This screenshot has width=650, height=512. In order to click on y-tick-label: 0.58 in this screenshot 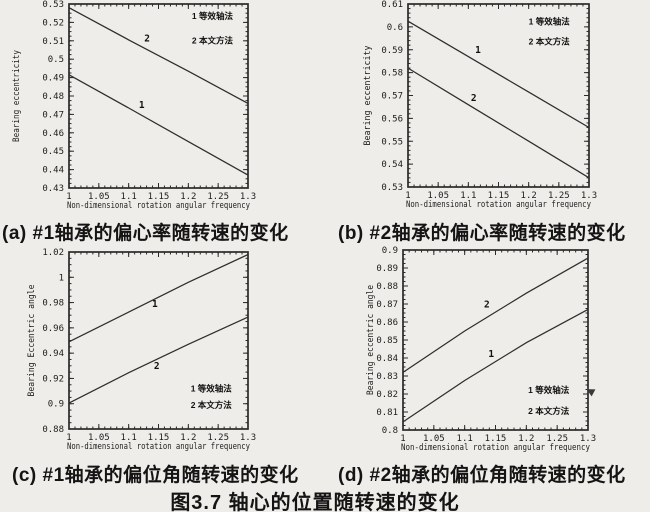, I will do `click(392, 74)`.